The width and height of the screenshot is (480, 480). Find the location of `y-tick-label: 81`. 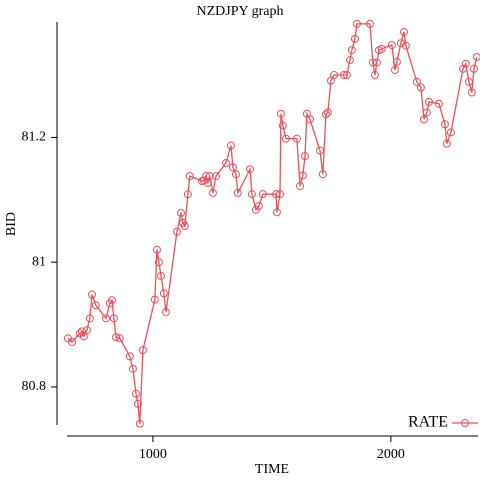

y-tick-label: 81 is located at coordinates (39, 261).